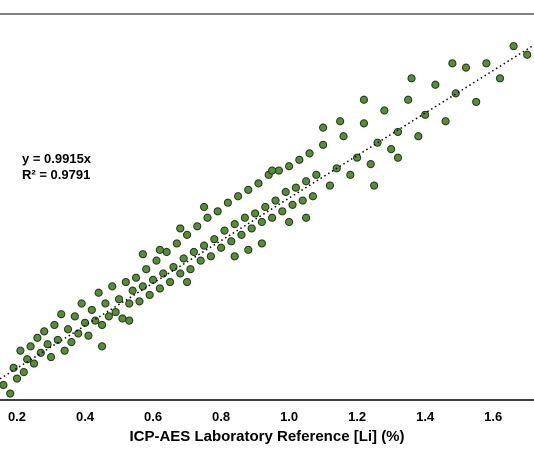  What do you see at coordinates (255, 416) in the screenshot?
I see `x-axis-ticks: 0.2 0.4 0.6 0.8 1.0 1.2 1.4 1.6` at bounding box center [255, 416].